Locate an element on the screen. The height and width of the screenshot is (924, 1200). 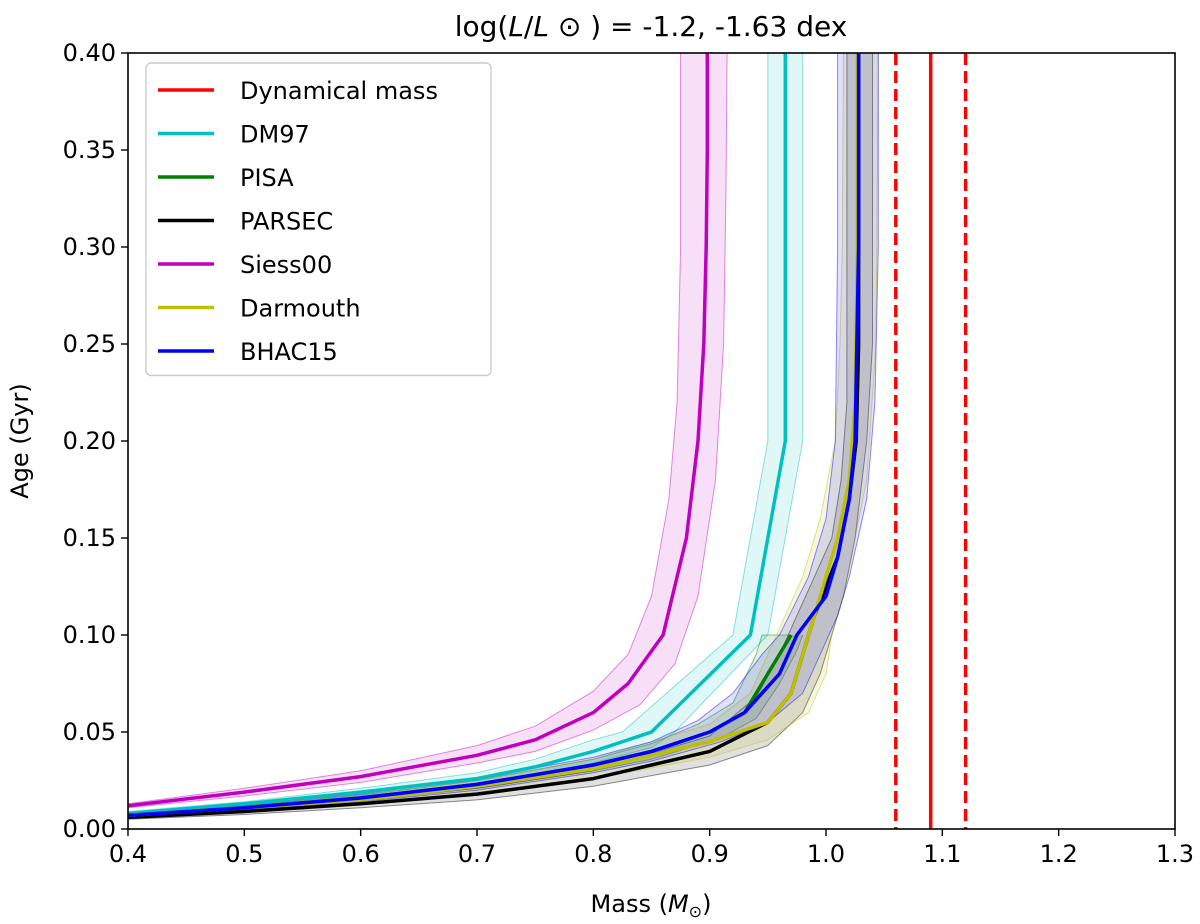
x-tick-label: 0.9 is located at coordinates (710, 854).